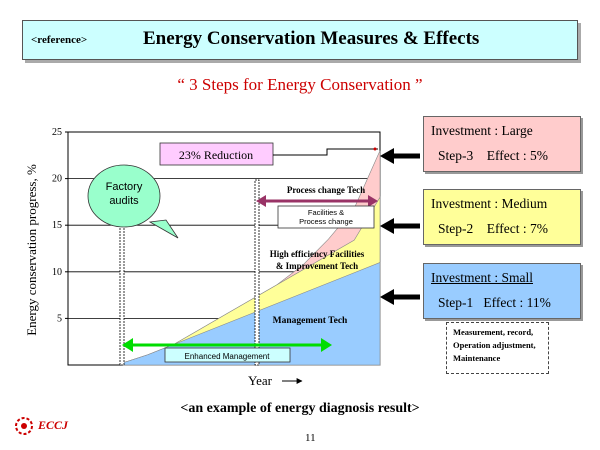 The image size is (600, 450). Describe the element at coordinates (57, 272) in the screenshot. I see `y-tick-label: 10` at that location.